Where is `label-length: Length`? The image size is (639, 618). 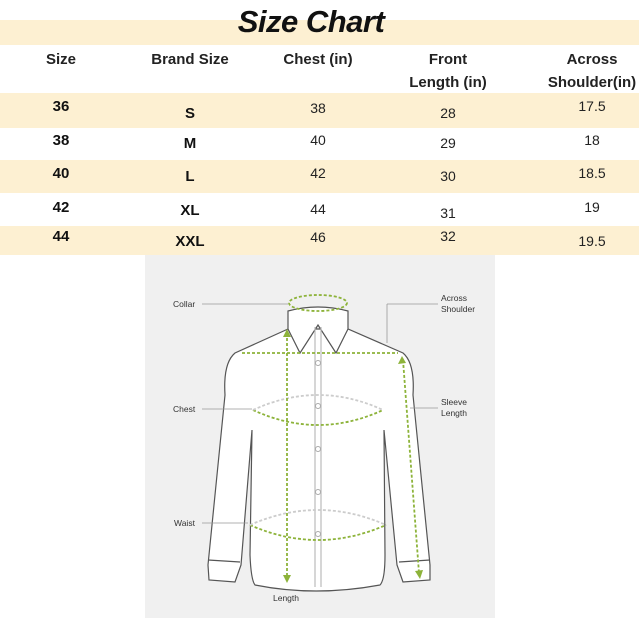 label-length: Length is located at coordinates (286, 598).